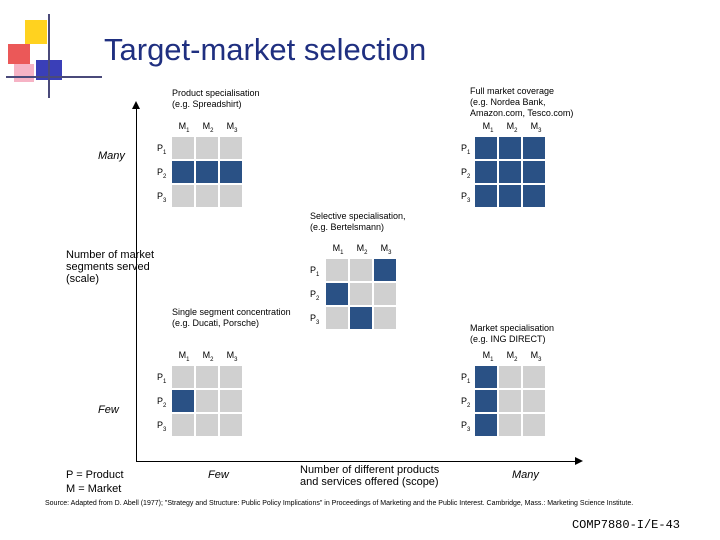 The width and height of the screenshot is (720, 540). I want to click on y-axis-arrowhead, so click(136, 105).